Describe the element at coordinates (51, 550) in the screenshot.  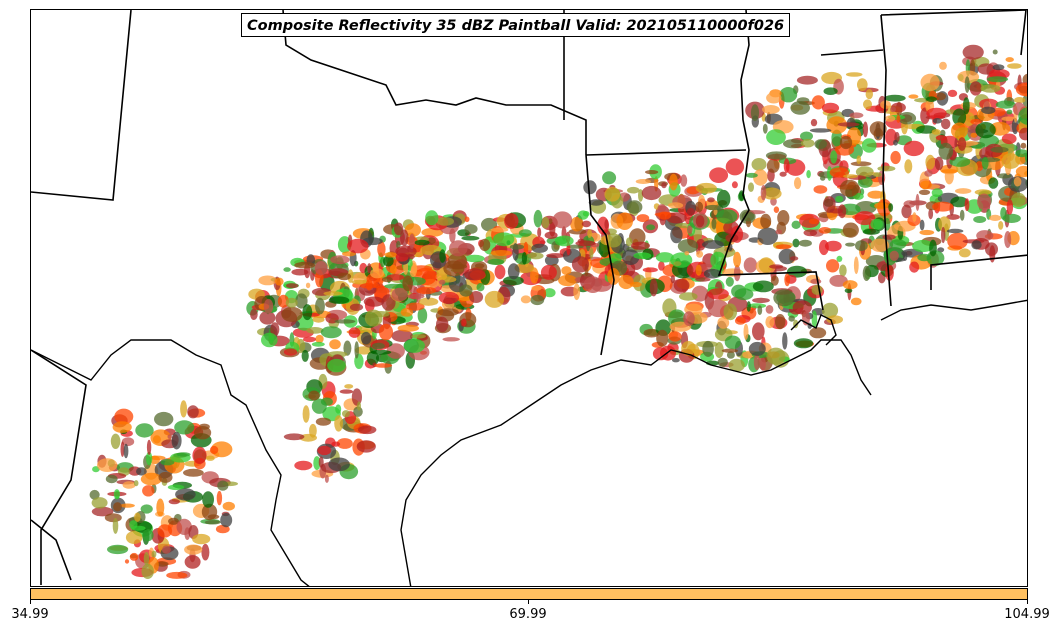
I see `border-nm-mexico` at that location.